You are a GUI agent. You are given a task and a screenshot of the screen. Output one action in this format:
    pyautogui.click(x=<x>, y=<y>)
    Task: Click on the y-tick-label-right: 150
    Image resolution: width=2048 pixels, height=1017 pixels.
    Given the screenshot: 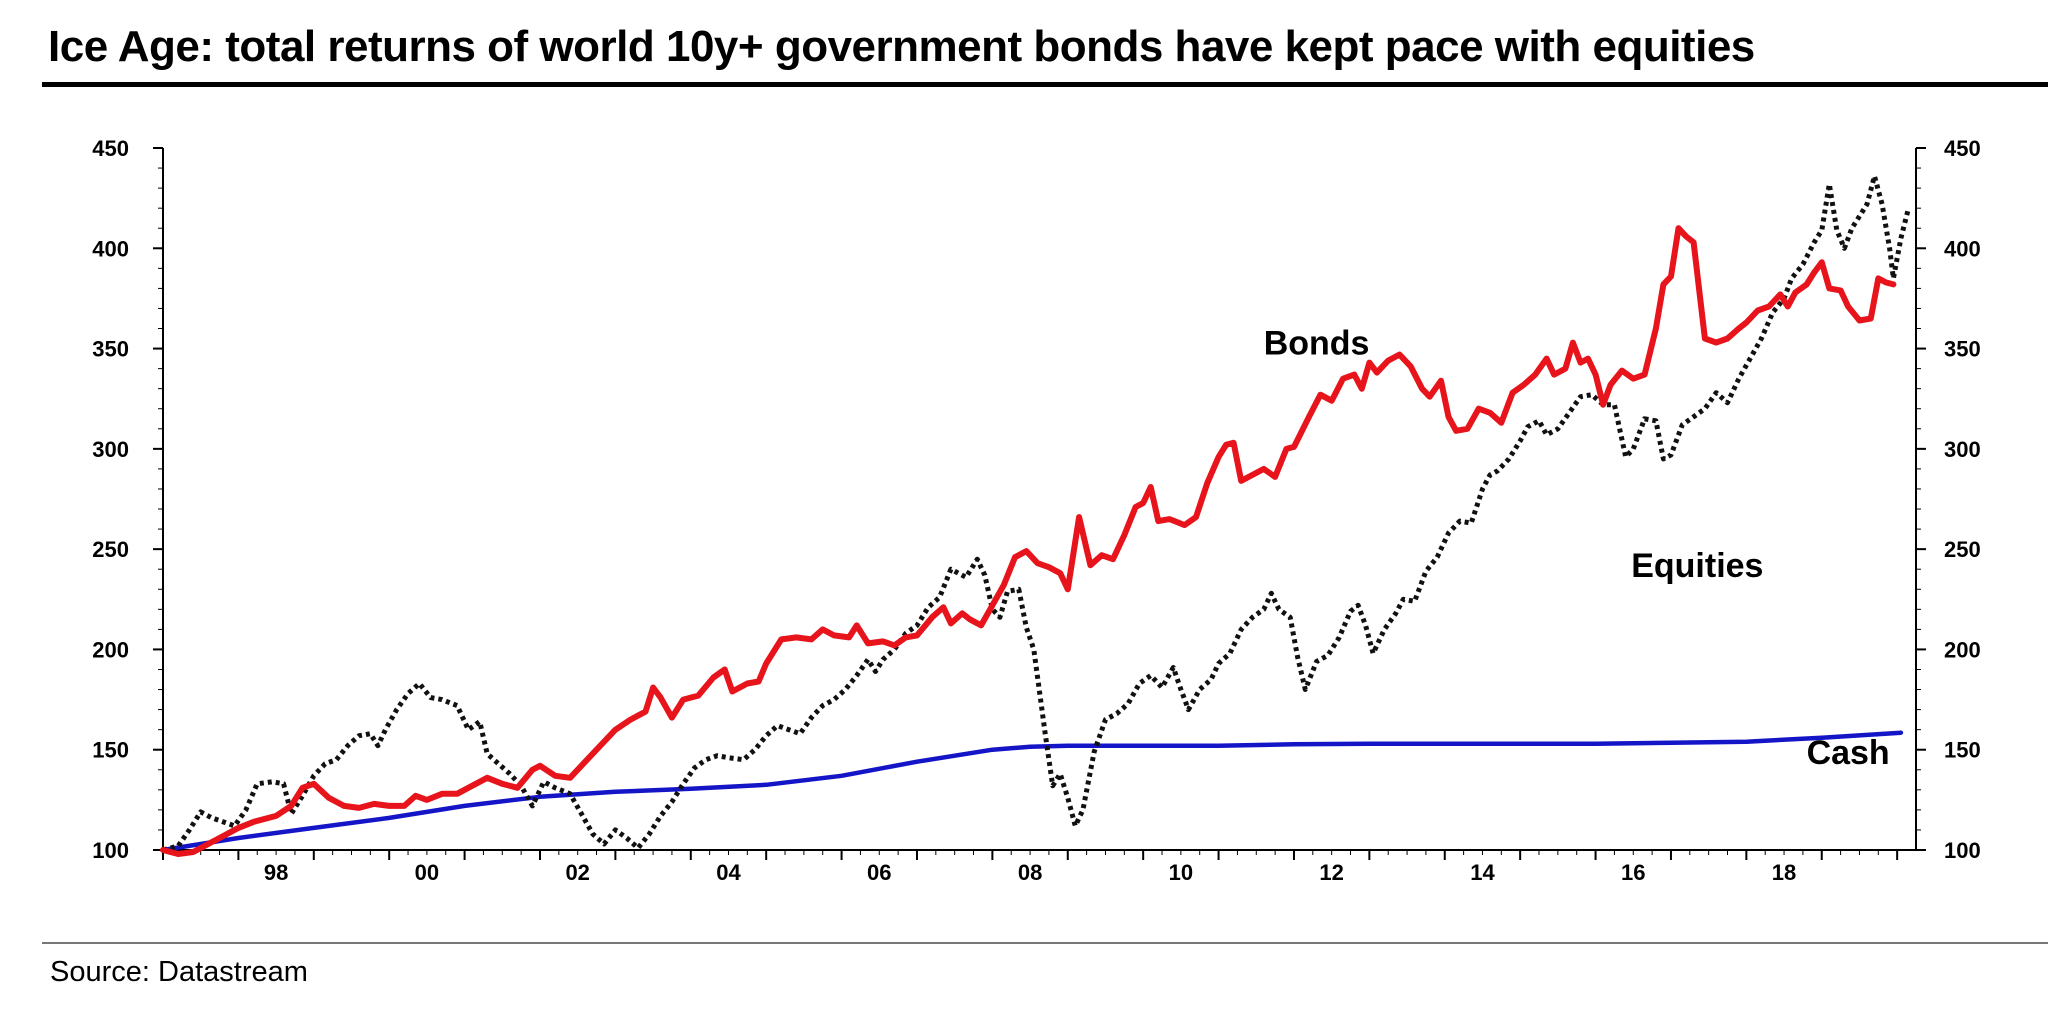 What is the action you would take?
    pyautogui.click(x=1962, y=750)
    